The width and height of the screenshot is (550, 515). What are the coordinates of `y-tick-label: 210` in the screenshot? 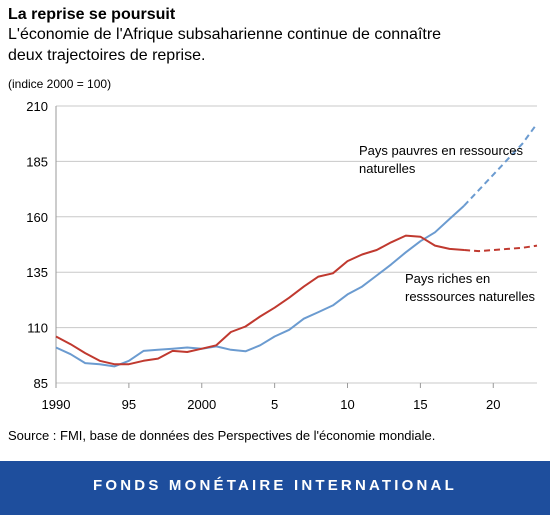 It's located at (37, 106).